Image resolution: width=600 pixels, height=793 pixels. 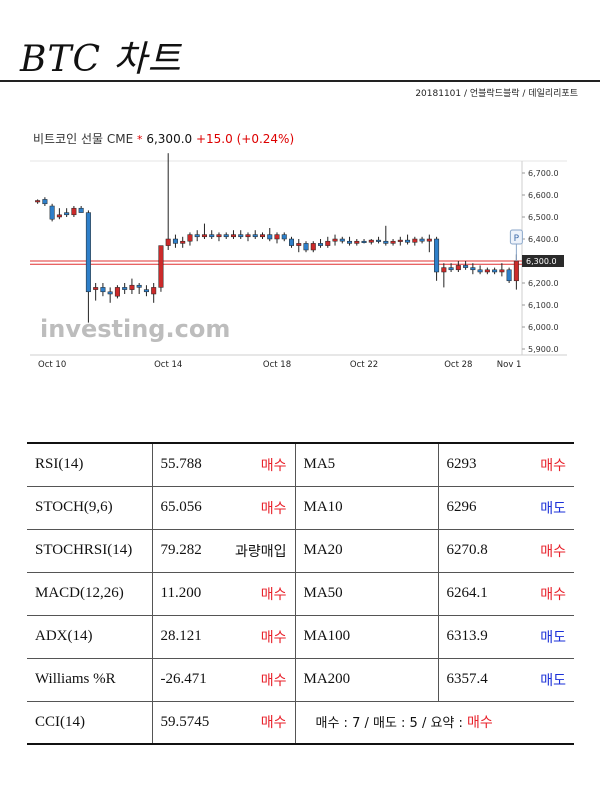 What do you see at coordinates (60, 721) in the screenshot?
I see `indicator-name: CCI(14)` at bounding box center [60, 721].